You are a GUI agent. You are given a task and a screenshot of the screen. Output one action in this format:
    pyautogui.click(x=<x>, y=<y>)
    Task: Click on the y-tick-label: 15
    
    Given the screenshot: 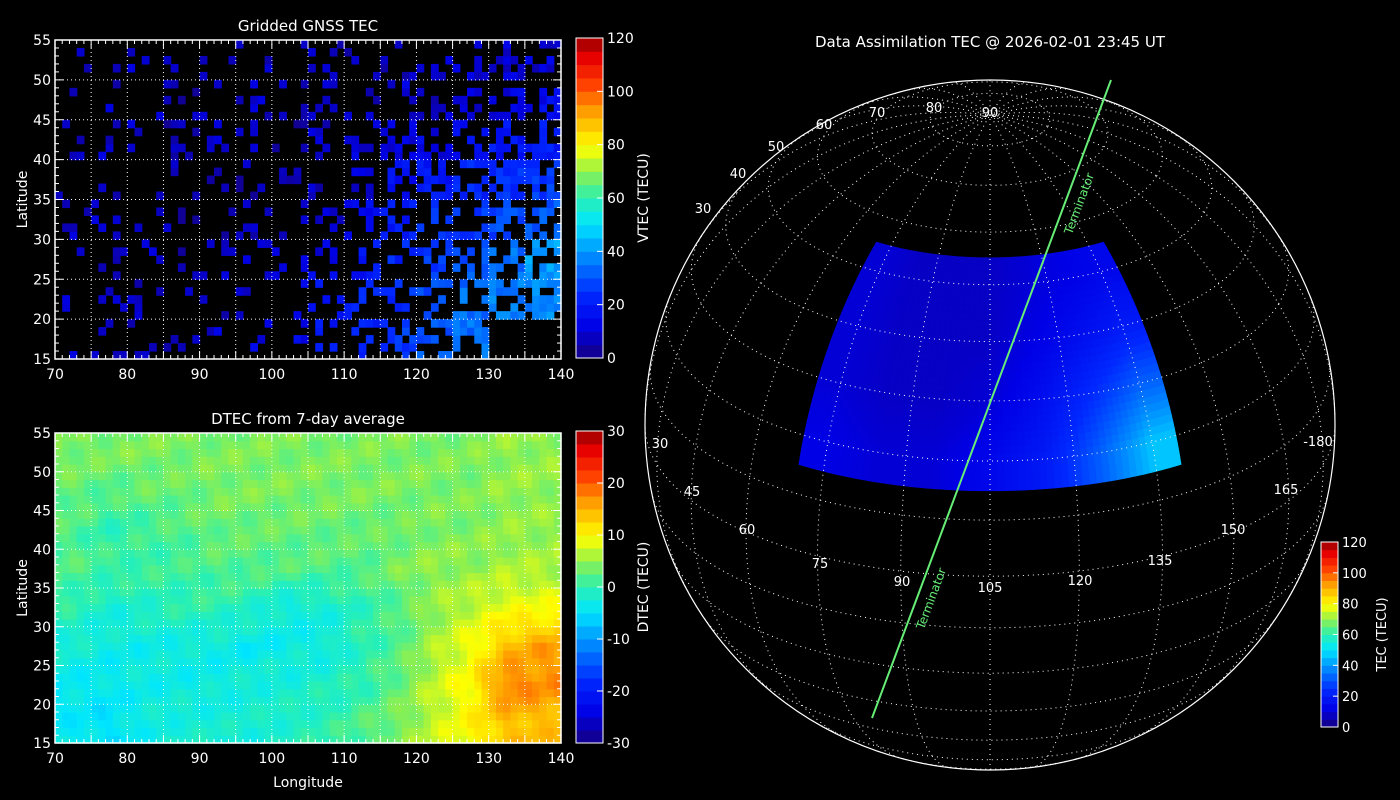 What is the action you would take?
    pyautogui.click(x=42, y=744)
    